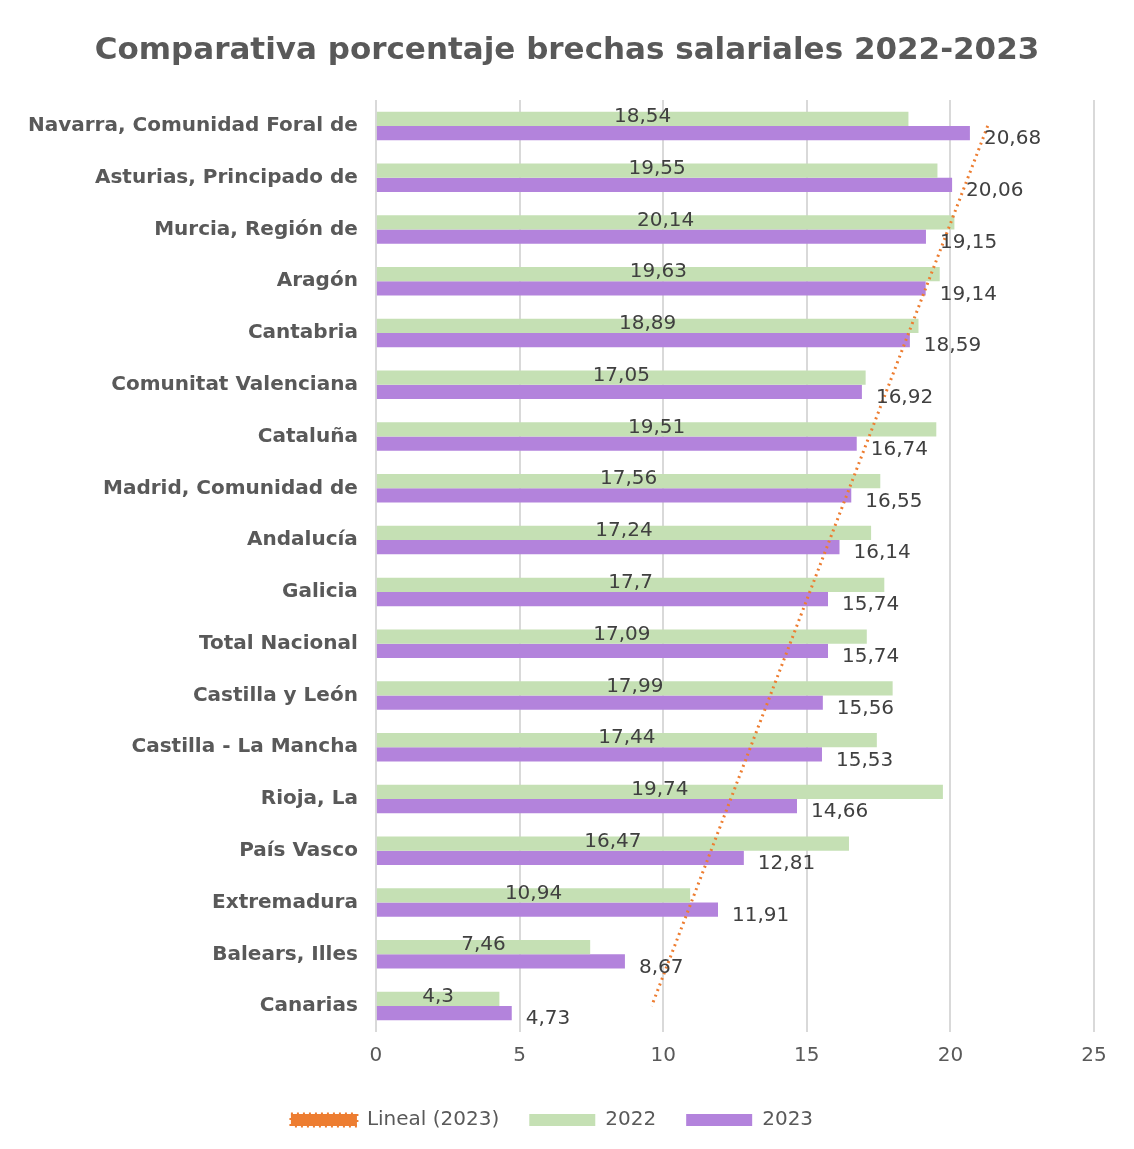 This screenshot has width=1134, height=1149. What do you see at coordinates (807, 1054) in the screenshot?
I see `x-tick-label: 15` at bounding box center [807, 1054].